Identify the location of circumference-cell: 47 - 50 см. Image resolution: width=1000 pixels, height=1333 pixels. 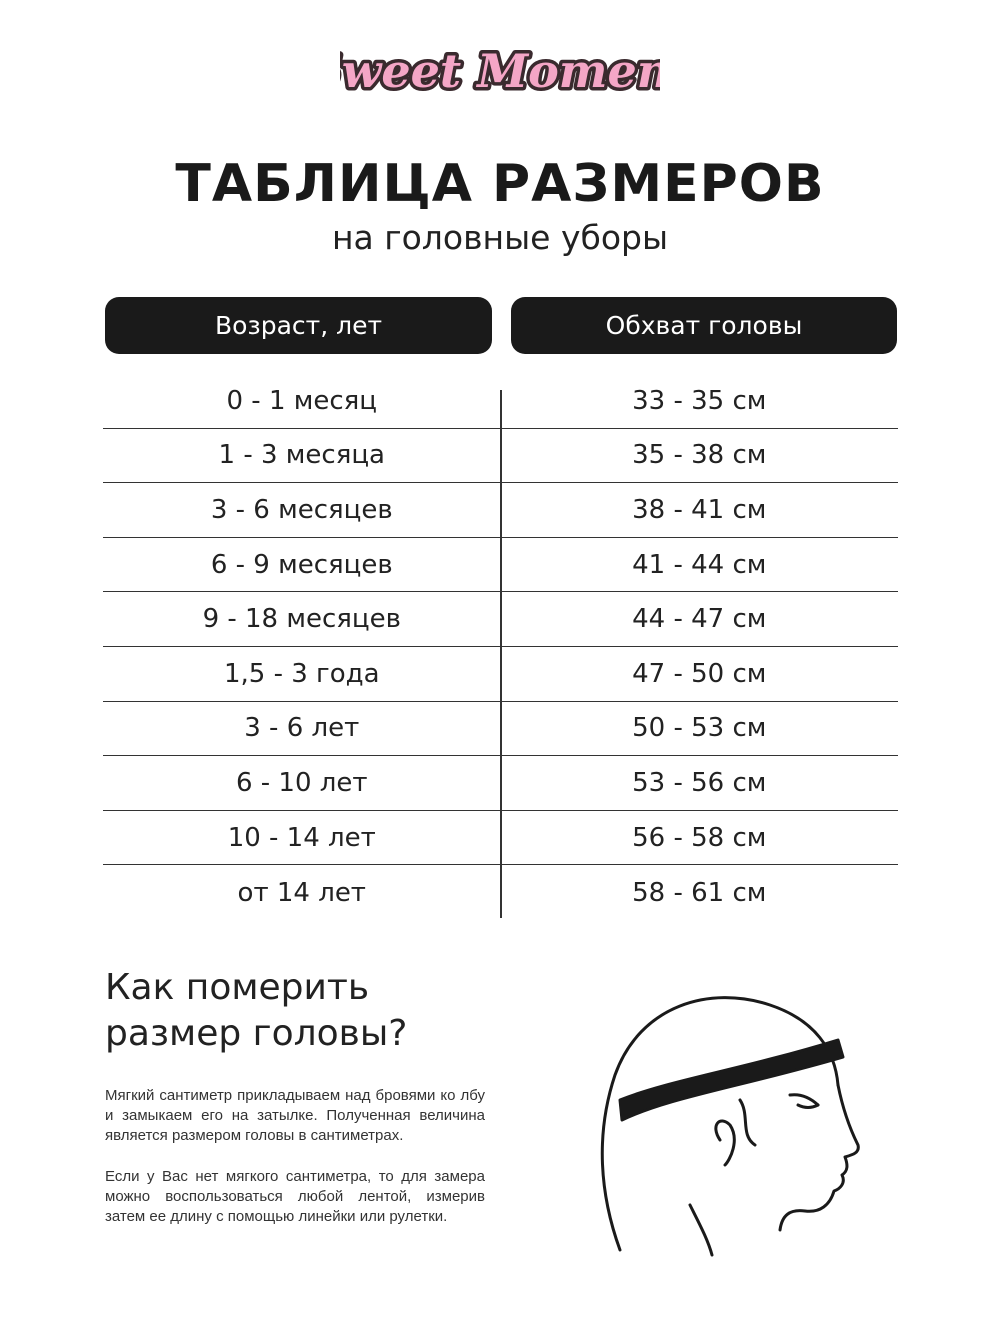
(699, 673).